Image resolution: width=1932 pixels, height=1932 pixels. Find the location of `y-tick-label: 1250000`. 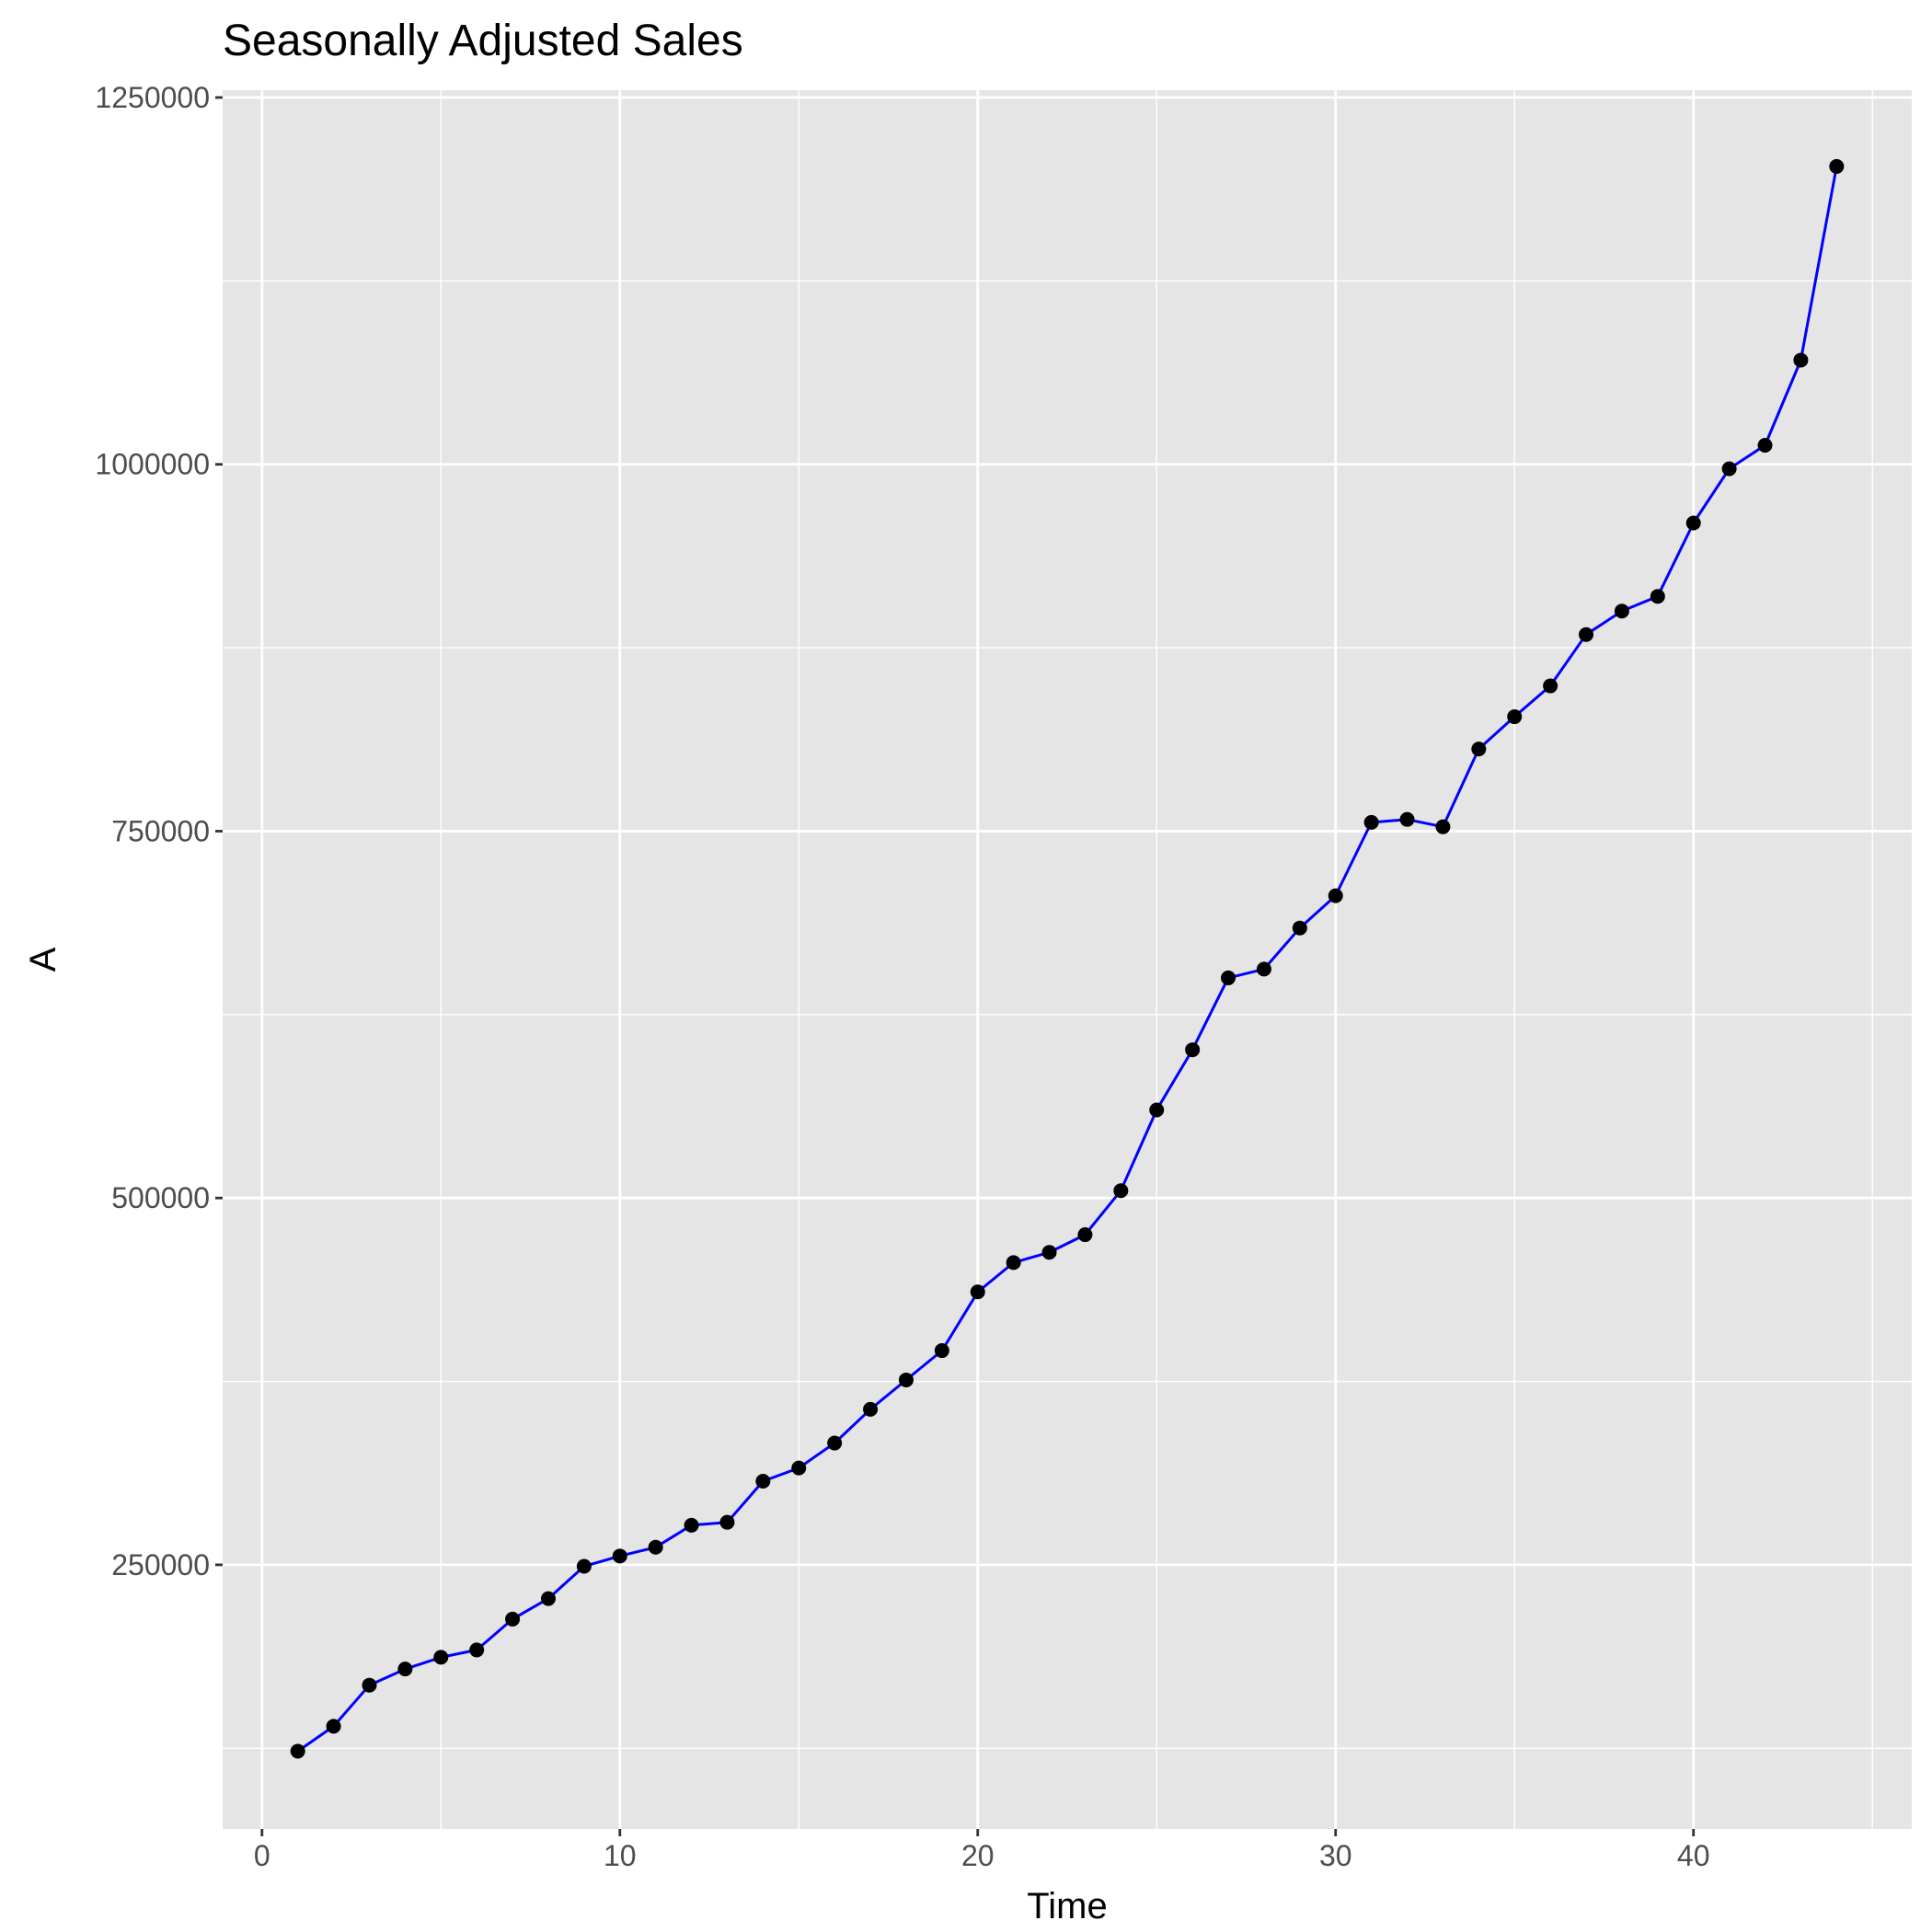

y-tick-label: 1250000 is located at coordinates (152, 97).